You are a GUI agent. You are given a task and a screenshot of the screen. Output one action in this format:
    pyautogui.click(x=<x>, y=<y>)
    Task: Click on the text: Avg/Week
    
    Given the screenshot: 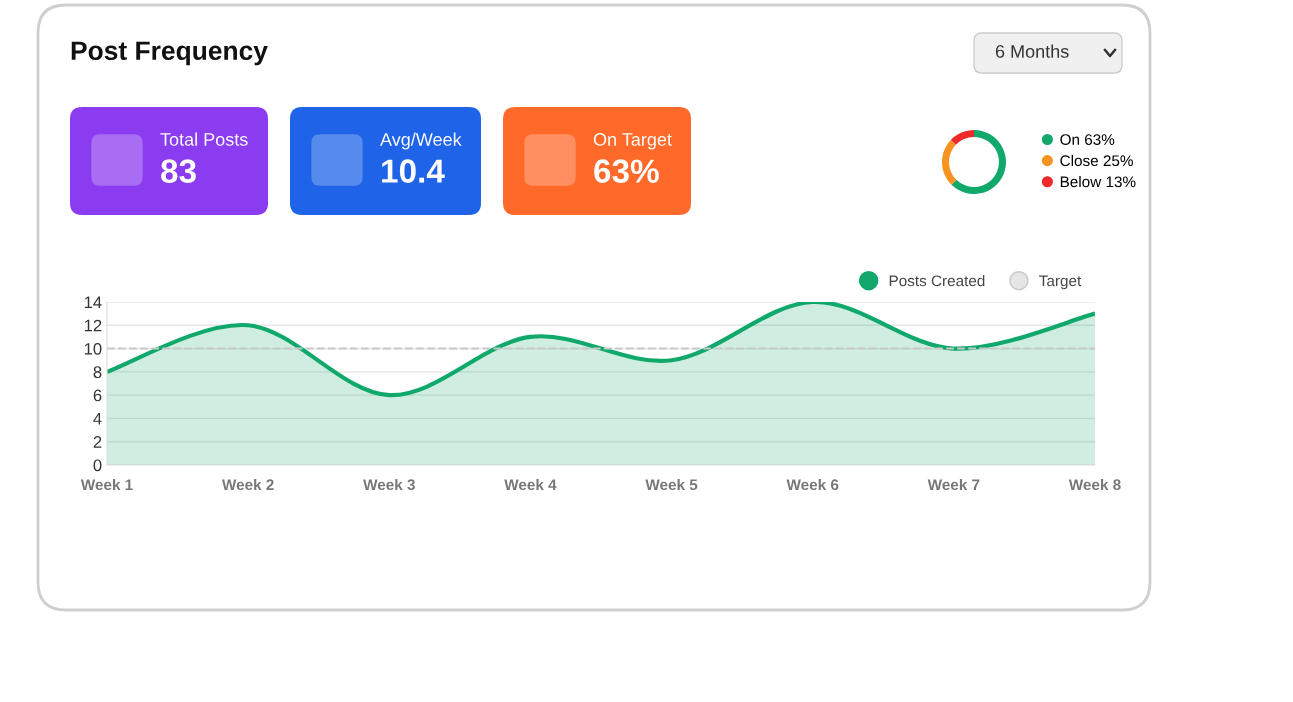 What is the action you would take?
    pyautogui.click(x=421, y=141)
    